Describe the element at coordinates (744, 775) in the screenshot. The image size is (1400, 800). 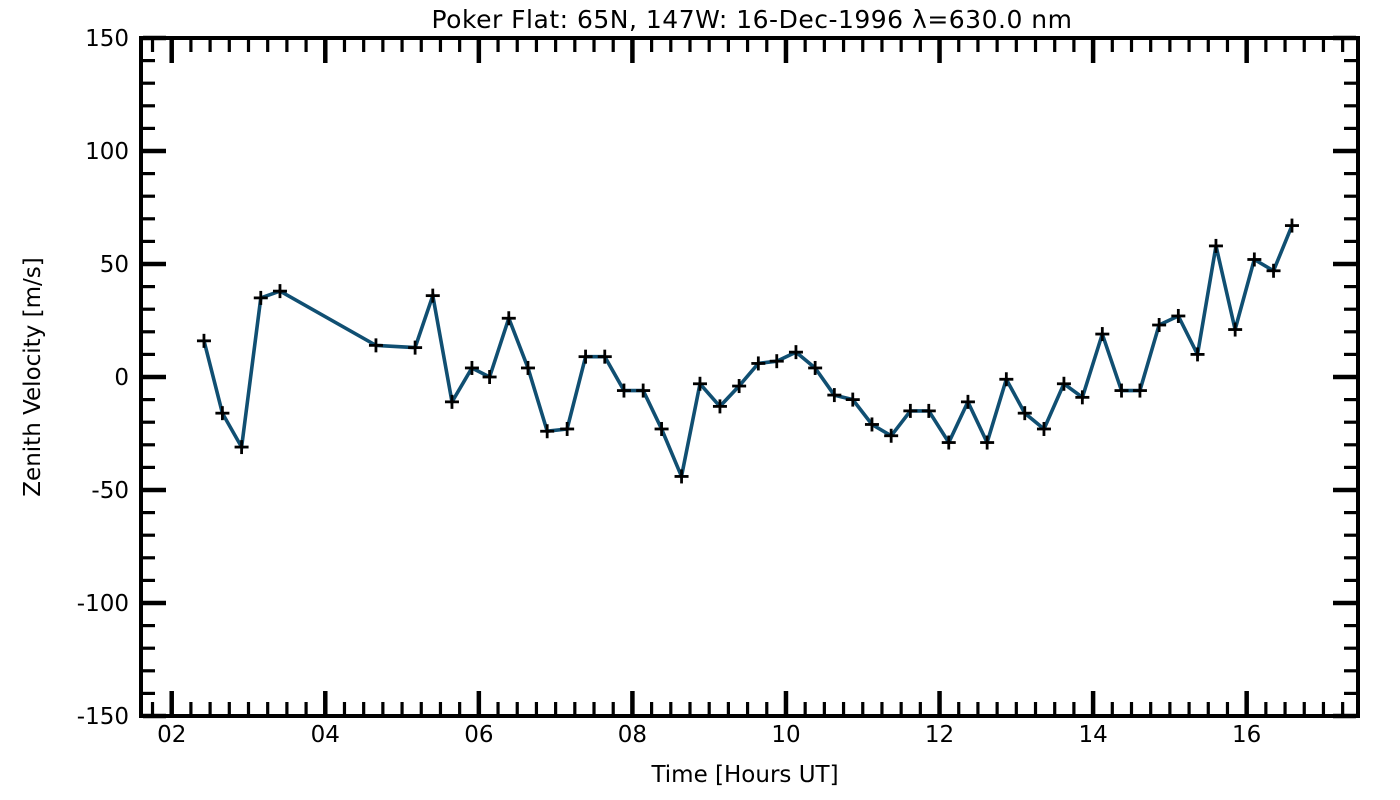
I see `x-axis-title: Time [Hours UT]` at that location.